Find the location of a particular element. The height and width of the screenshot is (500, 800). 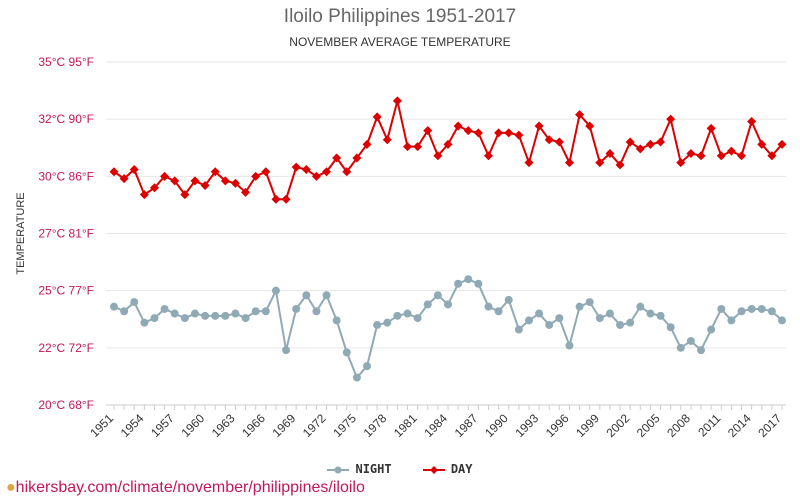

x-tick-label: 1999 is located at coordinates (587, 425).